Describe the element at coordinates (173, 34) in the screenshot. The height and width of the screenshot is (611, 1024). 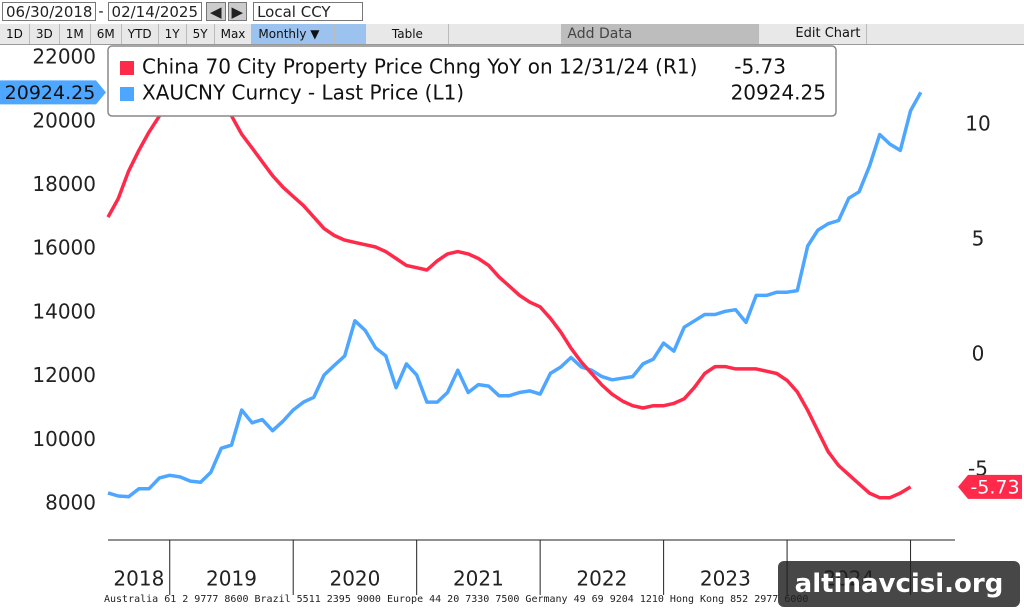
I see `range-button: 1Y` at that location.